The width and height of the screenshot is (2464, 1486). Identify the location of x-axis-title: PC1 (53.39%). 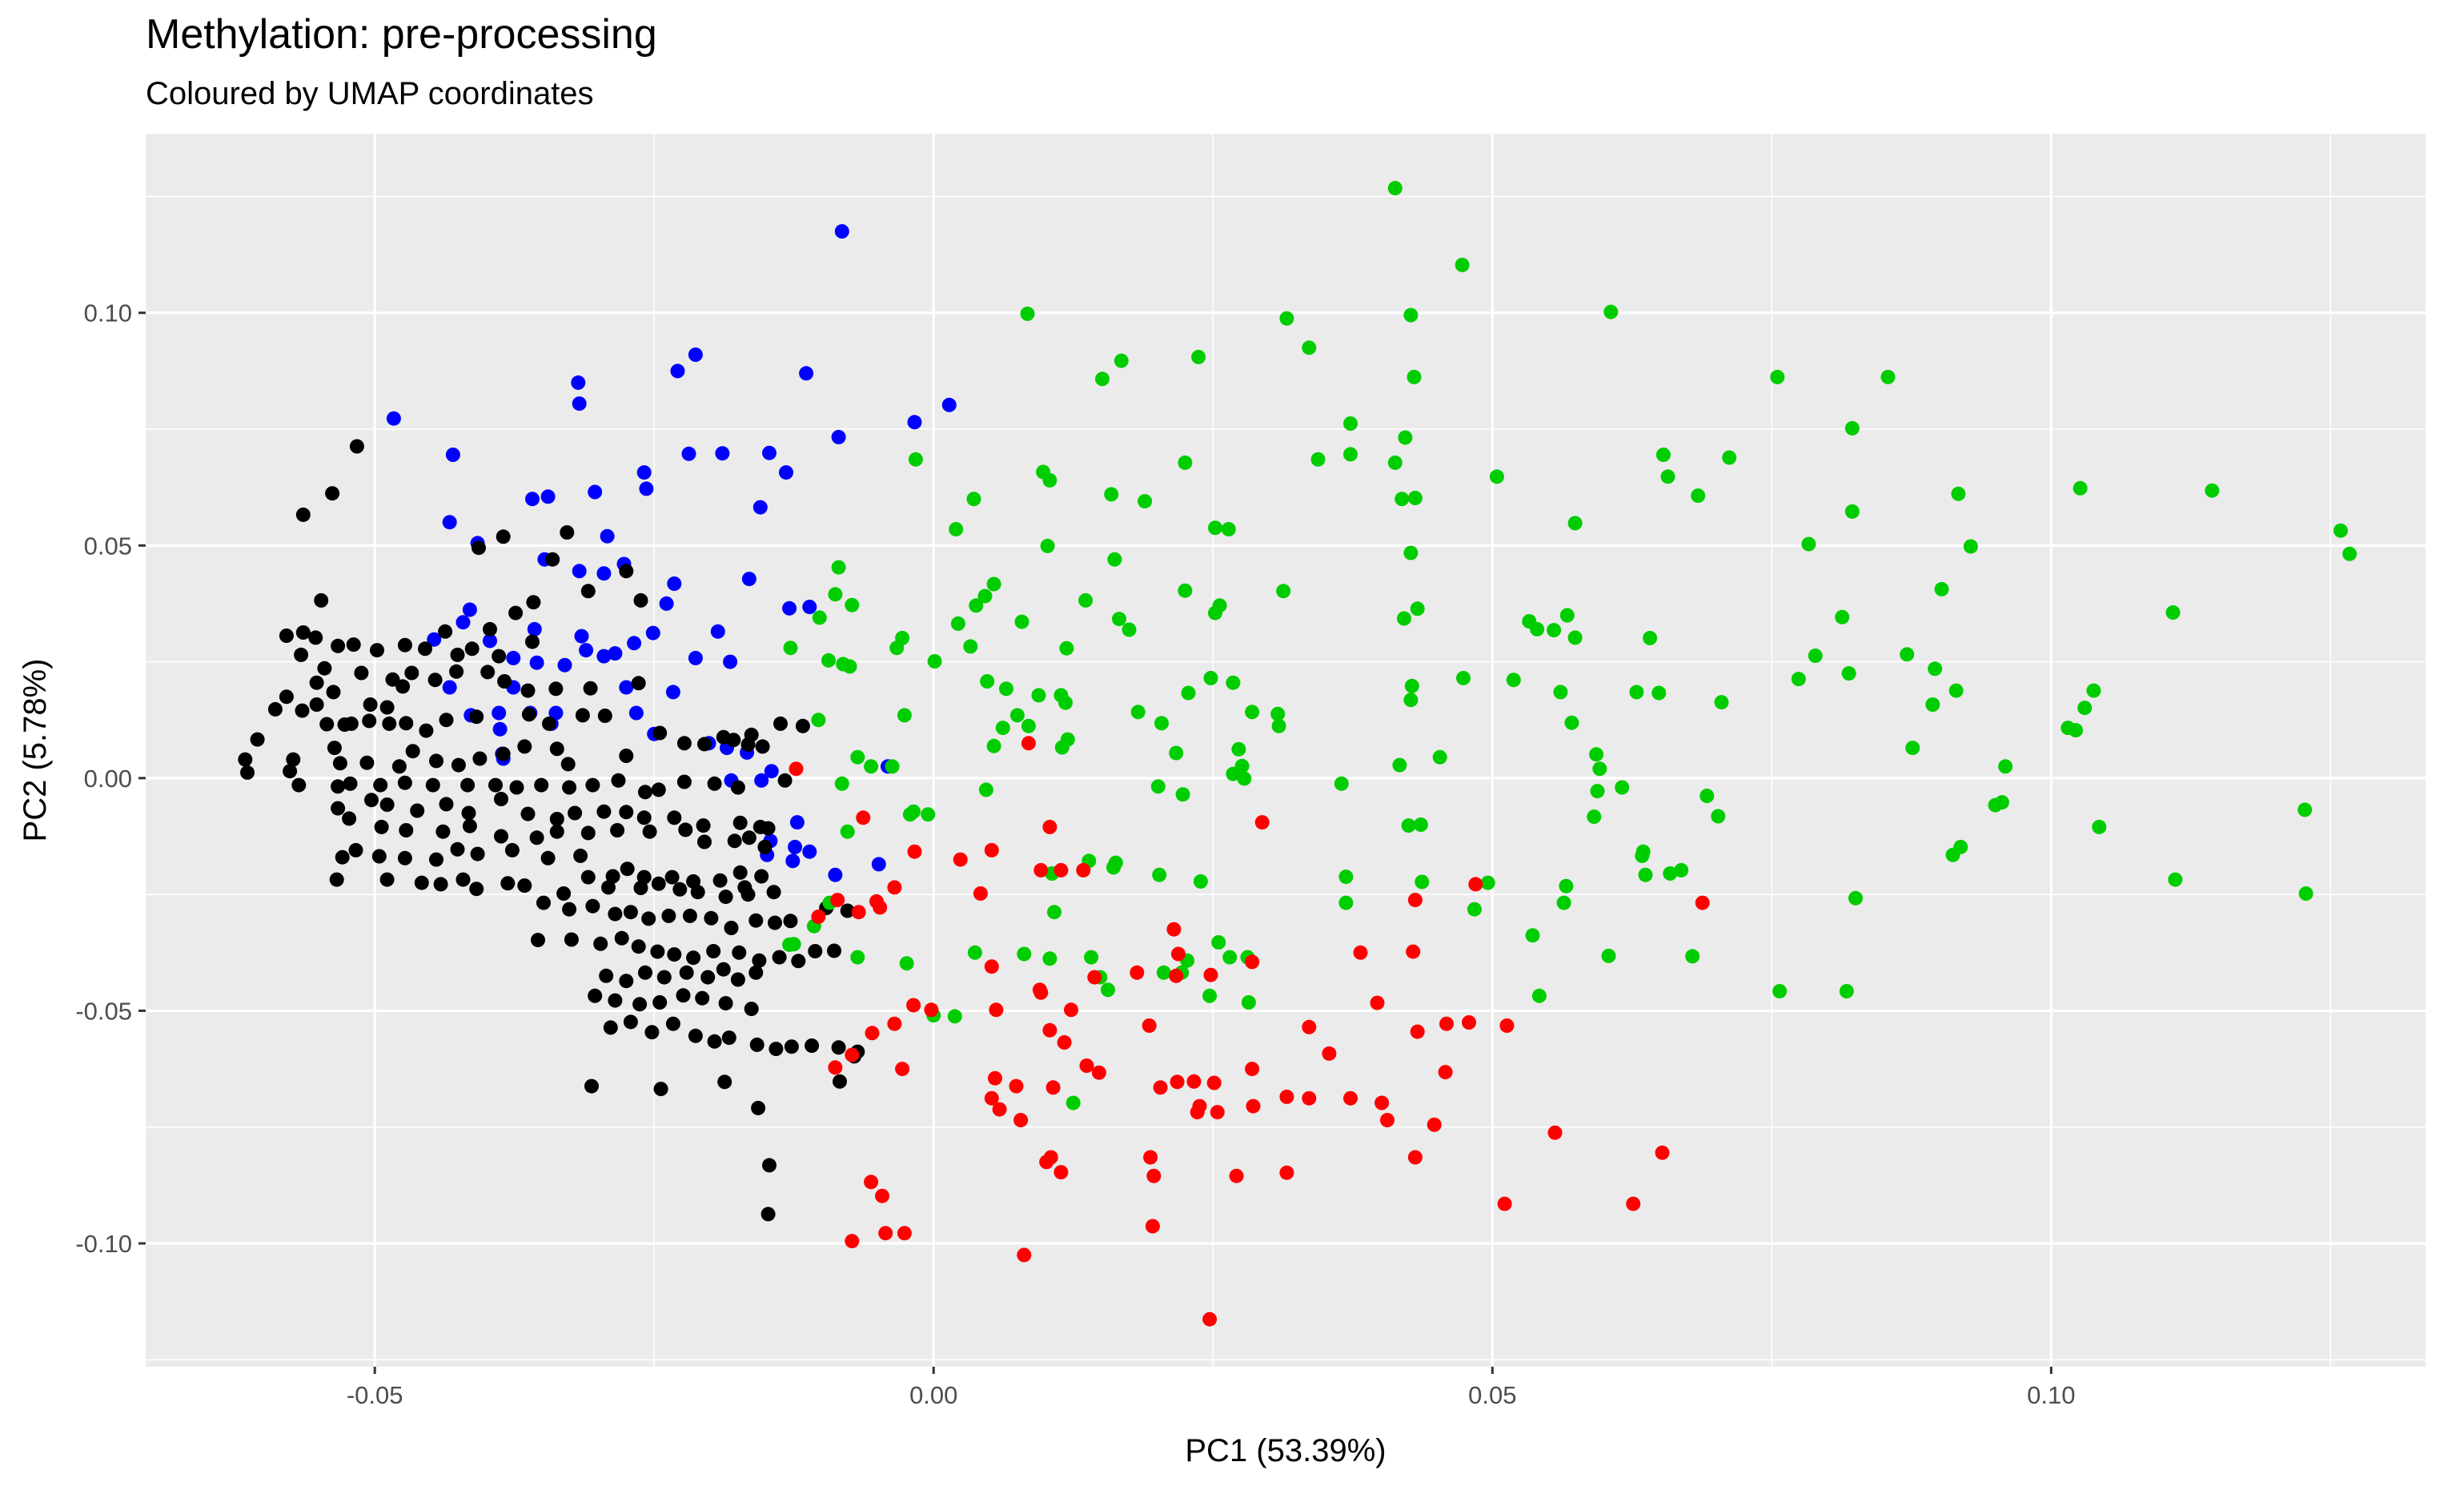
(1285, 1450).